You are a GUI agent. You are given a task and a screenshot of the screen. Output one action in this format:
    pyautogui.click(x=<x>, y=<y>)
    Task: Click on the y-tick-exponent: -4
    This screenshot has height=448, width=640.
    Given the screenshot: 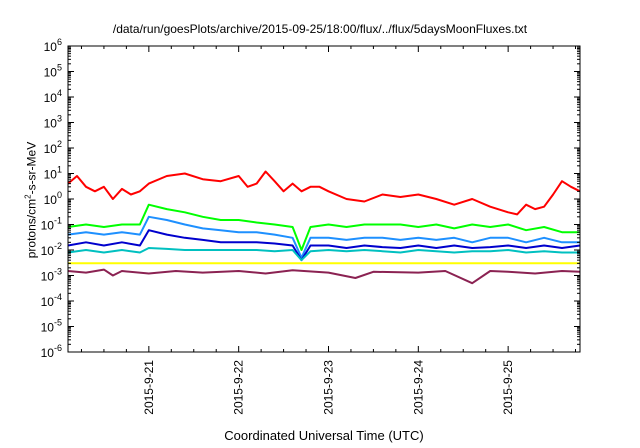 What is the action you would take?
    pyautogui.click(x=58, y=297)
    